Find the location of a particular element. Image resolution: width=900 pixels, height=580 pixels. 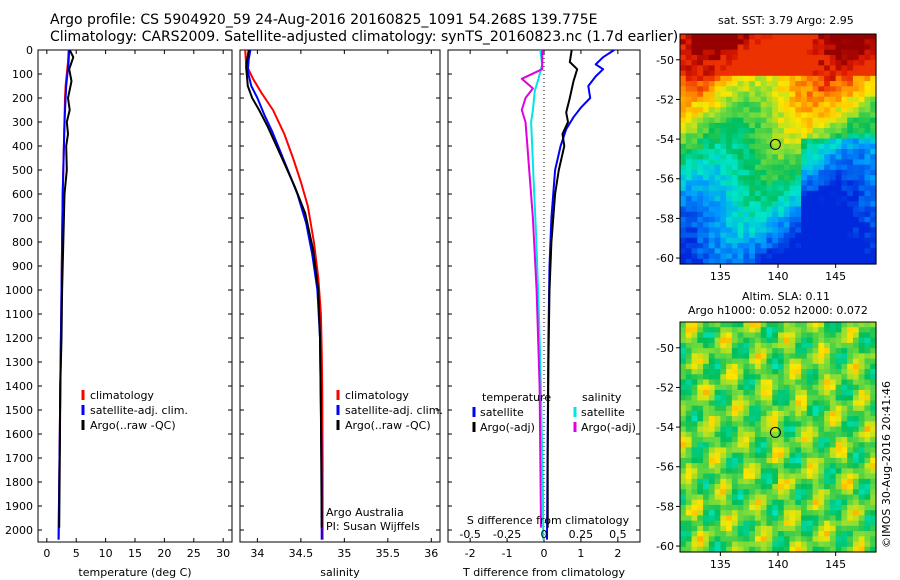

legend-label: climatology is located at coordinates (122, 395).